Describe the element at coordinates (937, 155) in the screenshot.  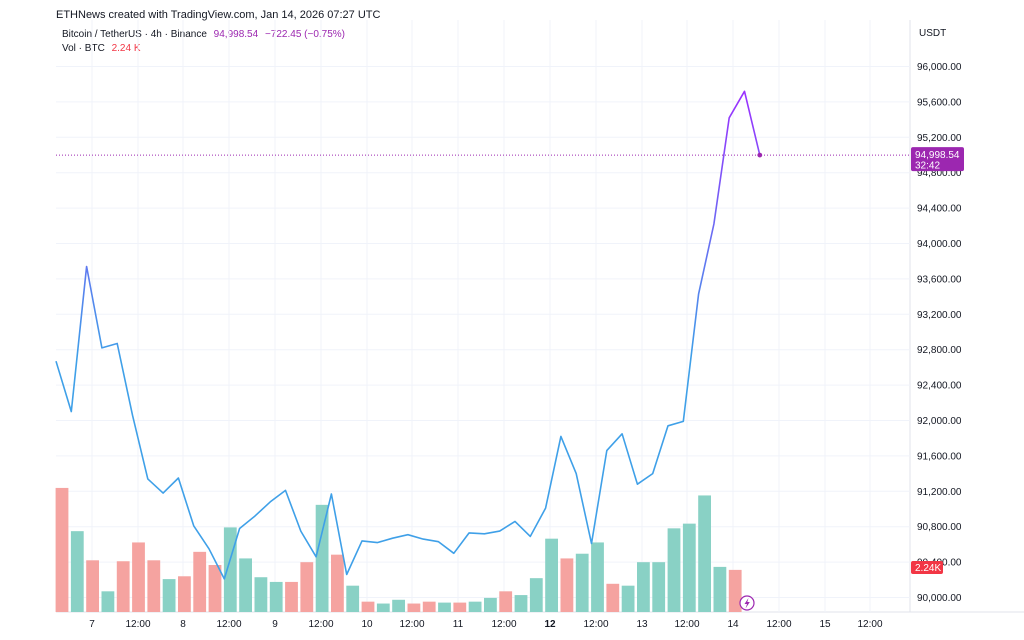
I see `price-tag-value: 94,998.54` at that location.